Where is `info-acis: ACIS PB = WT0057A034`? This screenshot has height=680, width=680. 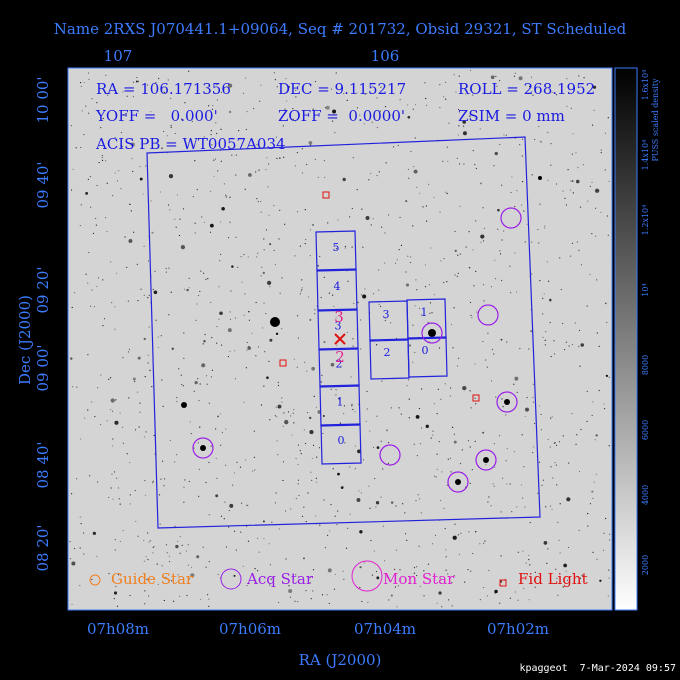
info-acis: ACIS PB = WT0057A034 is located at coordinates (190, 144).